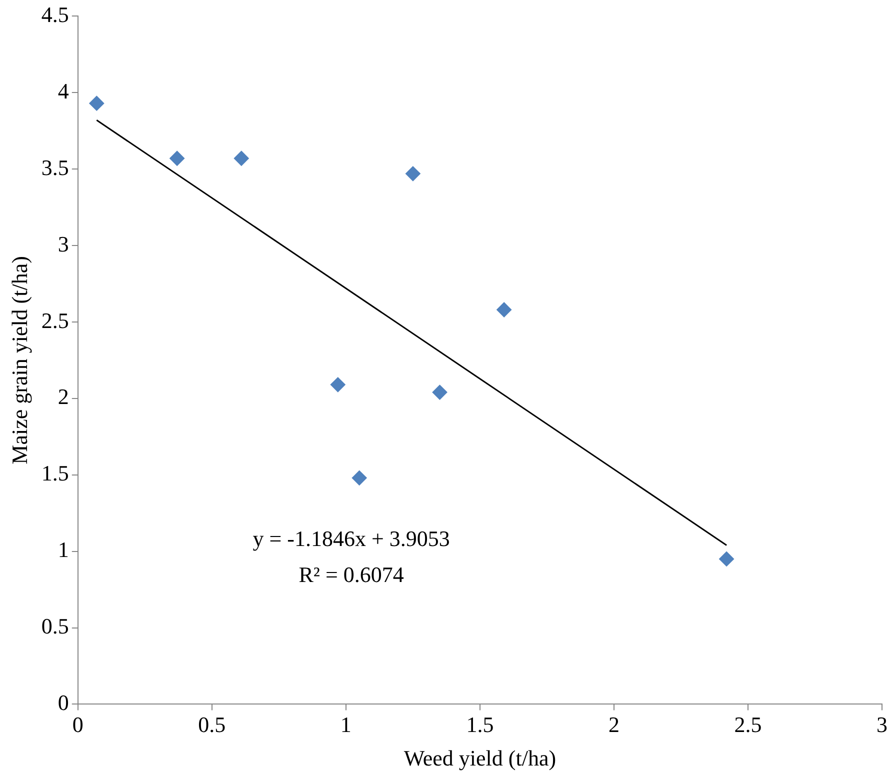 The image size is (894, 779). I want to click on y-tick-label: 3, so click(63, 243).